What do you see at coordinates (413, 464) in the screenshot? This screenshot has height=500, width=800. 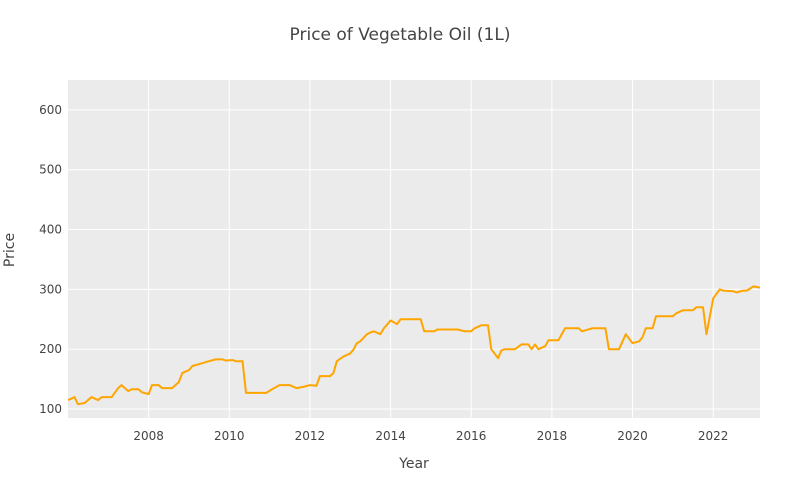 I see `x-axis-title: Year` at bounding box center [413, 464].